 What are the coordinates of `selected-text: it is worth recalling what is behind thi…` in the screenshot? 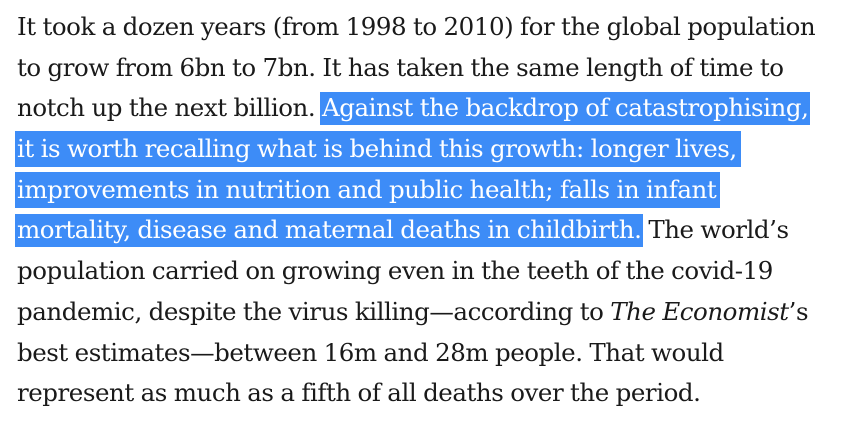 It's located at (378, 149).